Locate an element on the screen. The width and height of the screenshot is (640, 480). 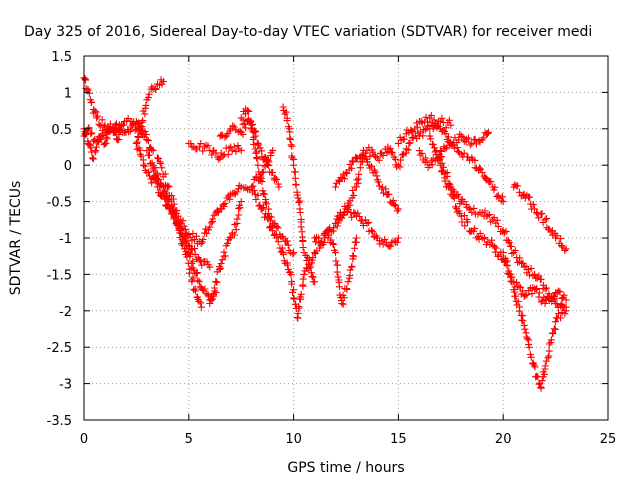
y-tick-label: -0.5 is located at coordinates (59, 203).